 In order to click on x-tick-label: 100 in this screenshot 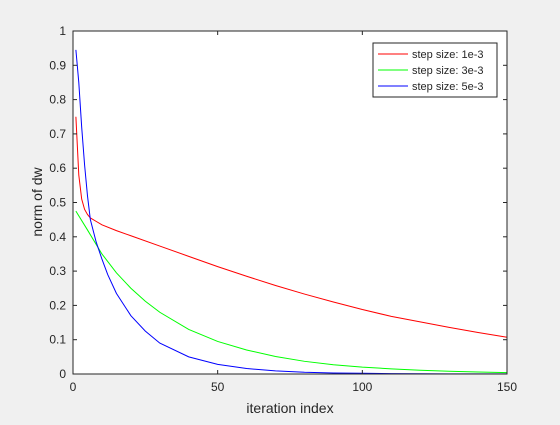, I will do `click(362, 387)`.